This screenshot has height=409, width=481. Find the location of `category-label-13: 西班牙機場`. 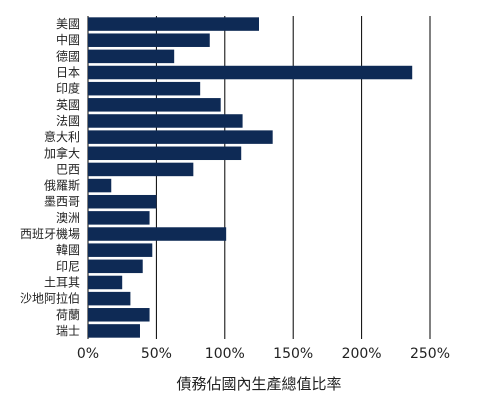

category-label-13: 西班牙機場 is located at coordinates (50, 233).